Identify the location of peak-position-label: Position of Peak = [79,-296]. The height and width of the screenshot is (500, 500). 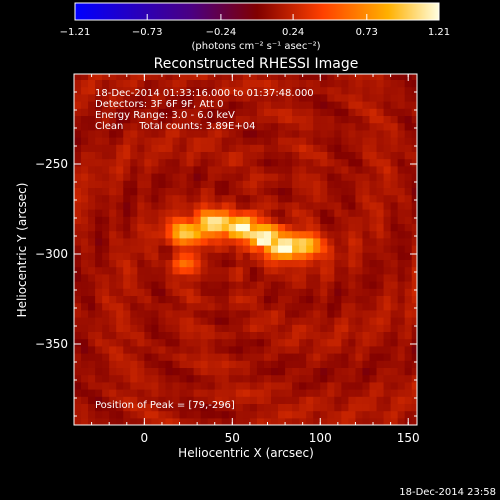
(165, 405).